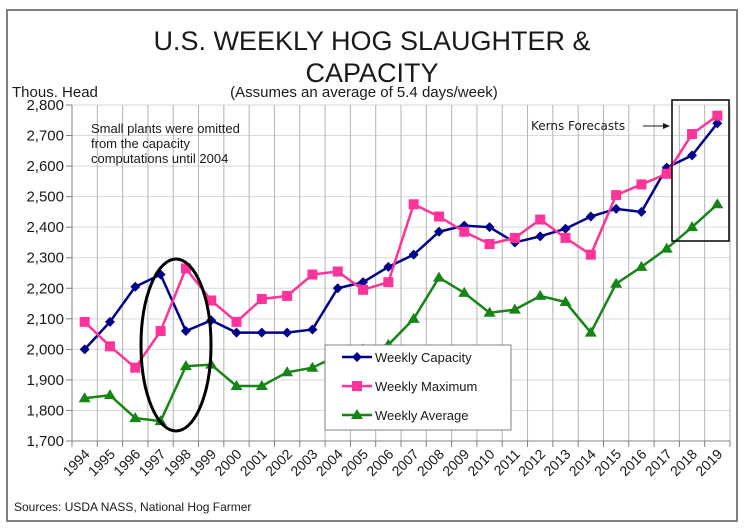 This screenshot has width=746, height=529. I want to click on legend-label-capacity: Weekly Capacity, so click(423, 357).